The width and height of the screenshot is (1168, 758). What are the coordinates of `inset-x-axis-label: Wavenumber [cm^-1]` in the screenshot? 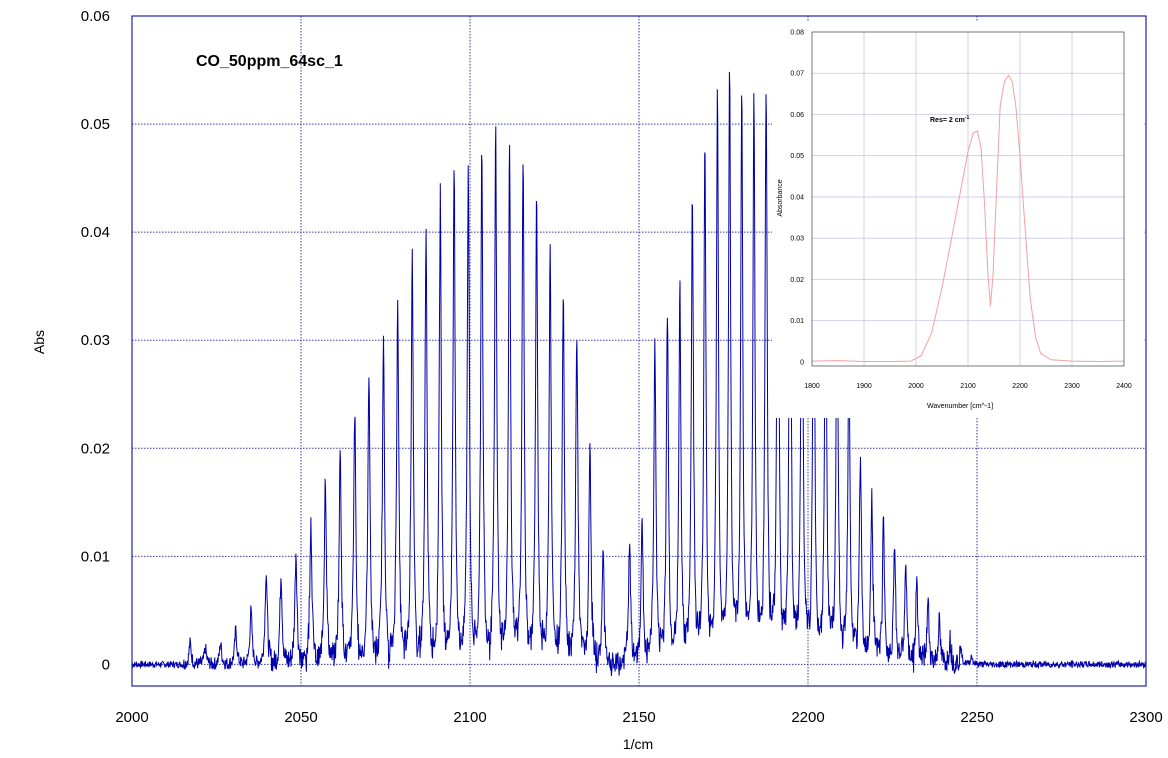 It's located at (960, 406).